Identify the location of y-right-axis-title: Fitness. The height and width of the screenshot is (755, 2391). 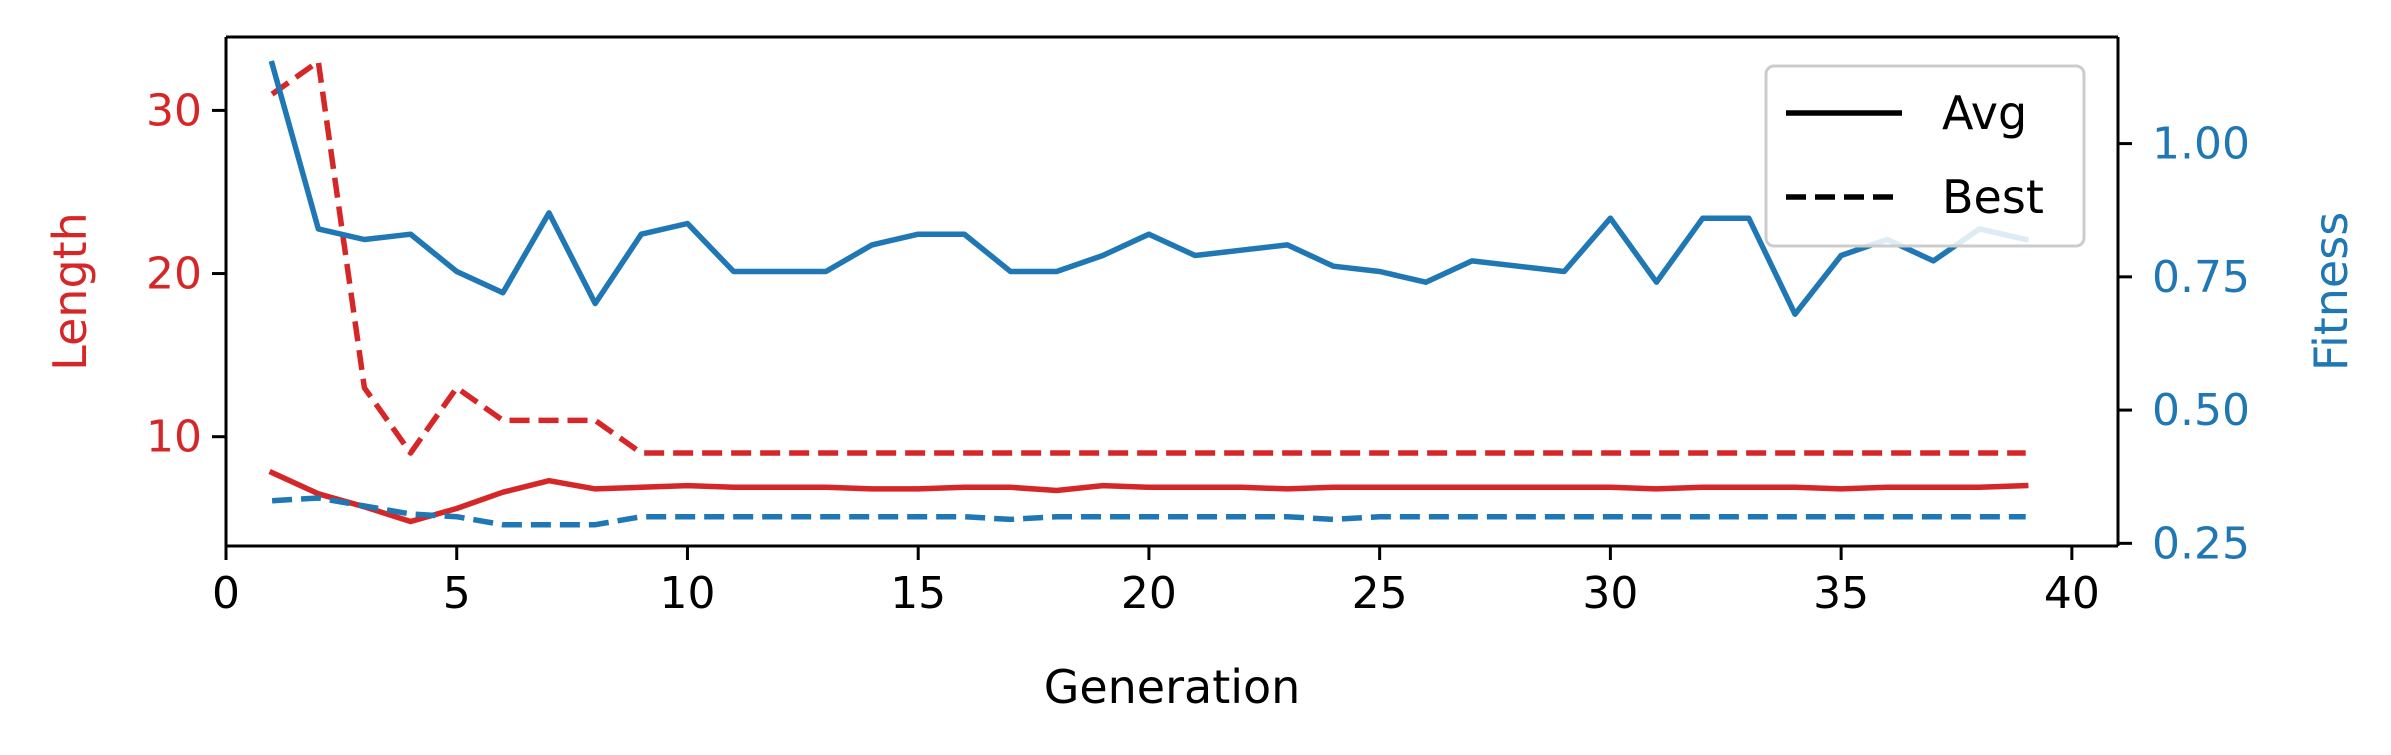
(2331, 291).